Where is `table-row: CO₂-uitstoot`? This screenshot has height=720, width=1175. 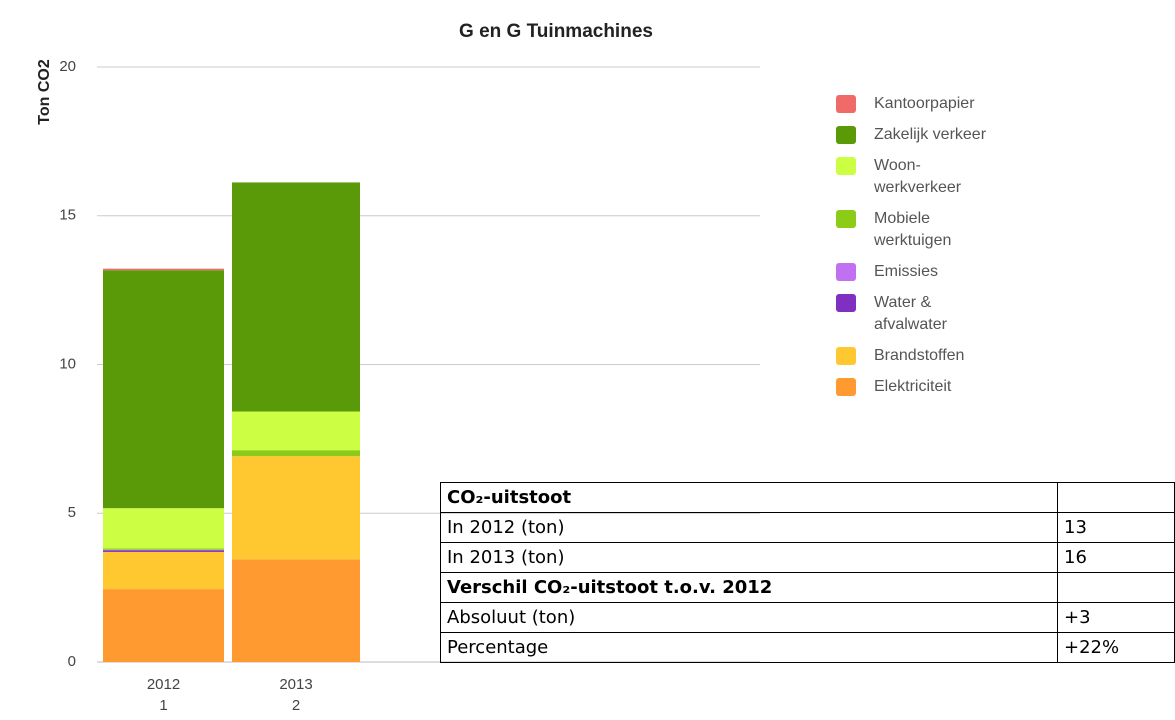
table-row: CO₂-uitstoot is located at coordinates (807, 497).